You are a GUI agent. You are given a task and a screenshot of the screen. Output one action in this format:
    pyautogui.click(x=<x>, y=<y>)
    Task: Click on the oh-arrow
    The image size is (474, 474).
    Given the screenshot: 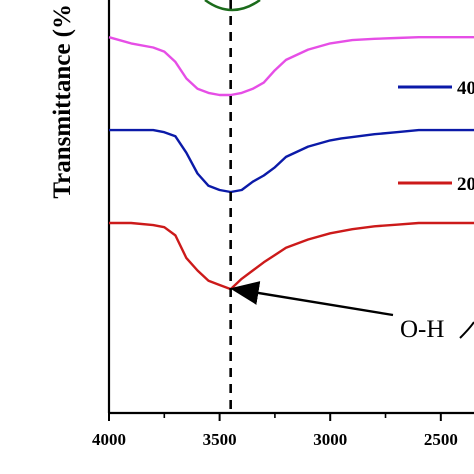 What is the action you would take?
    pyautogui.click(x=311, y=299)
    